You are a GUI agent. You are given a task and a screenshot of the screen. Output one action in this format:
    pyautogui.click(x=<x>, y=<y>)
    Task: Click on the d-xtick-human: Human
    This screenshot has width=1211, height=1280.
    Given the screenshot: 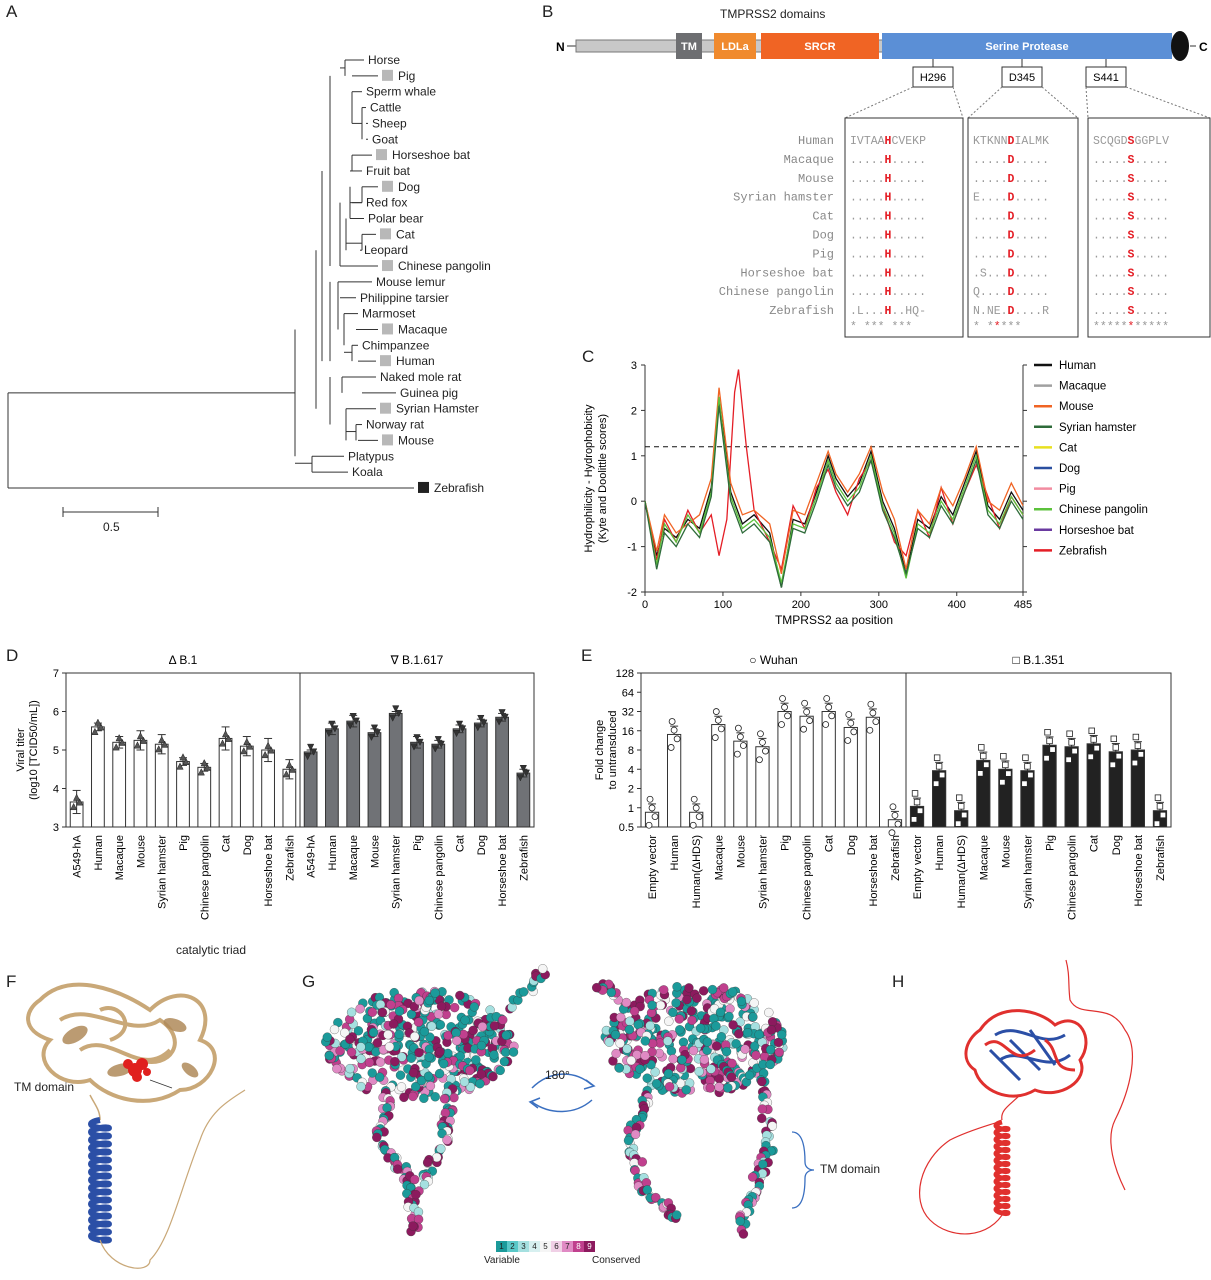 What is the action you would take?
    pyautogui.click(x=99, y=852)
    